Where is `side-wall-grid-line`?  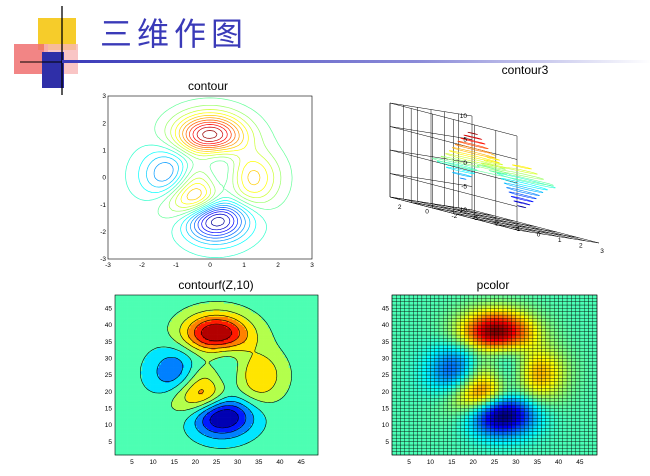 side-wall-grid-line is located at coordinates (431, 203).